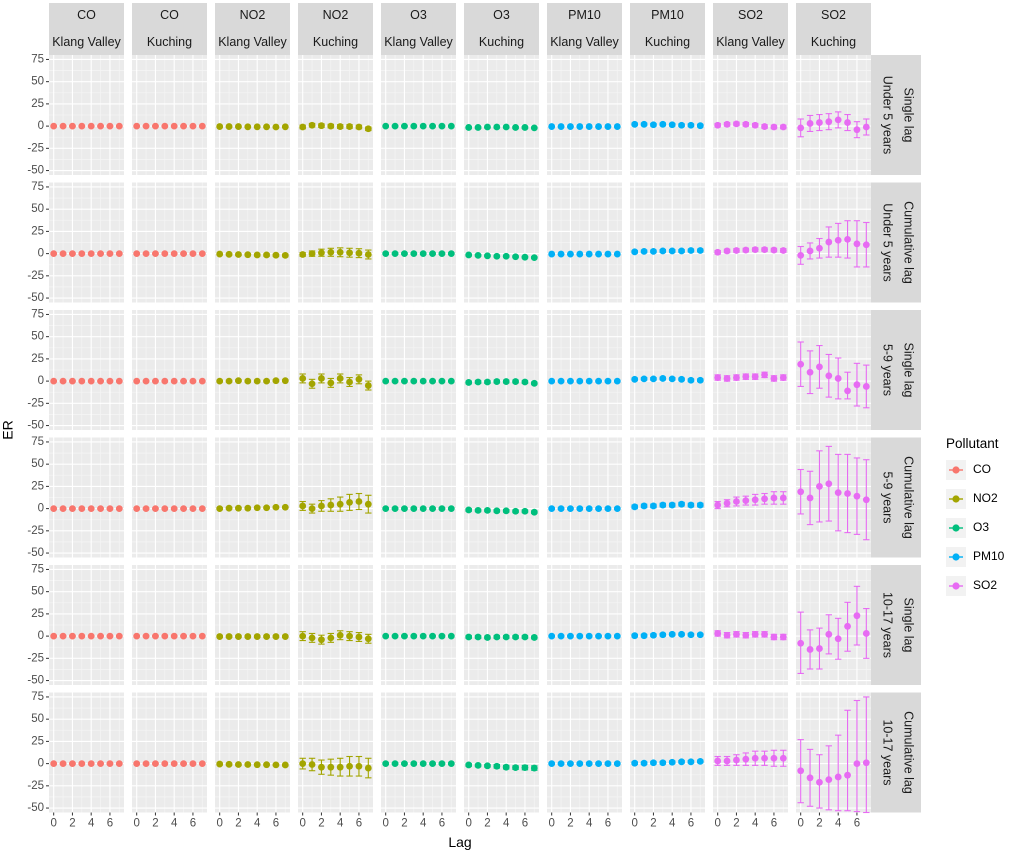  I want to click on row-strip: 10-17 years Single lag, so click(896, 625).